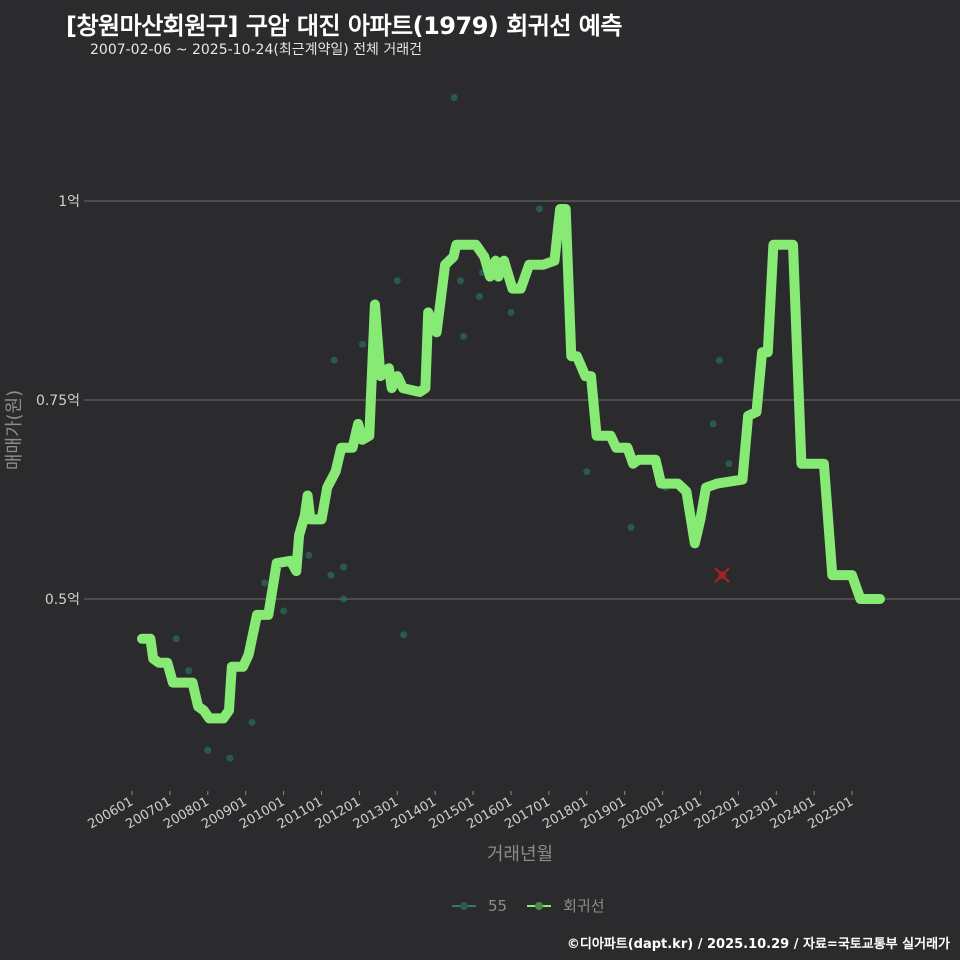  What do you see at coordinates (464, 906) in the screenshot?
I see `legend-key-55-icon` at bounding box center [464, 906].